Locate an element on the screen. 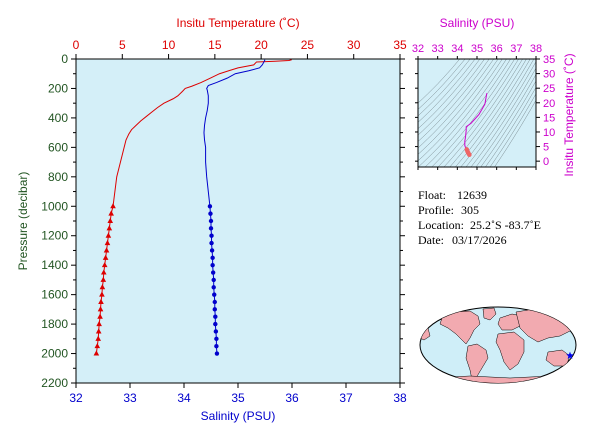 The height and width of the screenshot is (446, 595). ts-salinity-tick-label: 32 is located at coordinates (418, 49).